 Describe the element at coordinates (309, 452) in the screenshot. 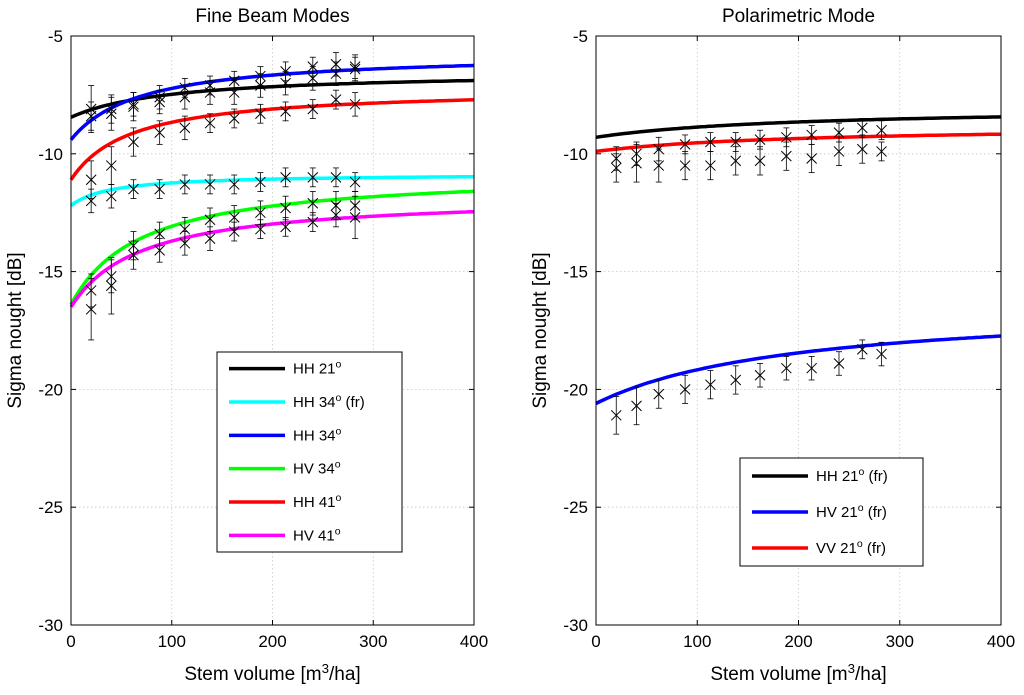

I see `legend-box` at that location.